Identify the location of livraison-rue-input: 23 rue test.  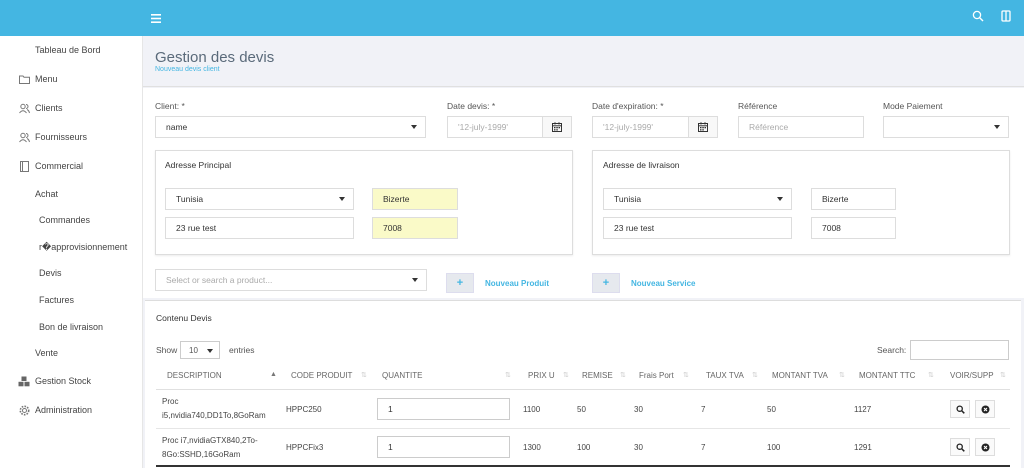
(697, 228).